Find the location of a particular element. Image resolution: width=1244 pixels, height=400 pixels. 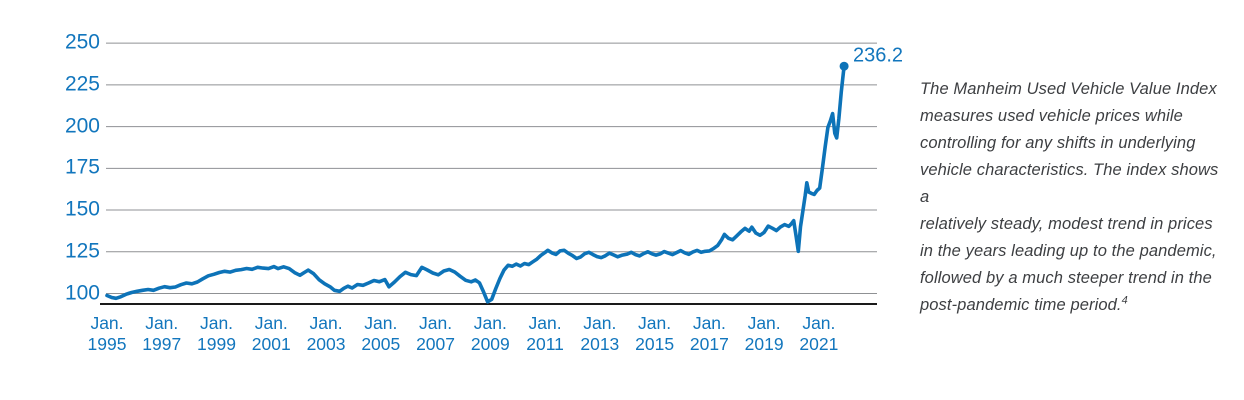

description-line: followed by a much steeper trend in the is located at coordinates (1066, 278).